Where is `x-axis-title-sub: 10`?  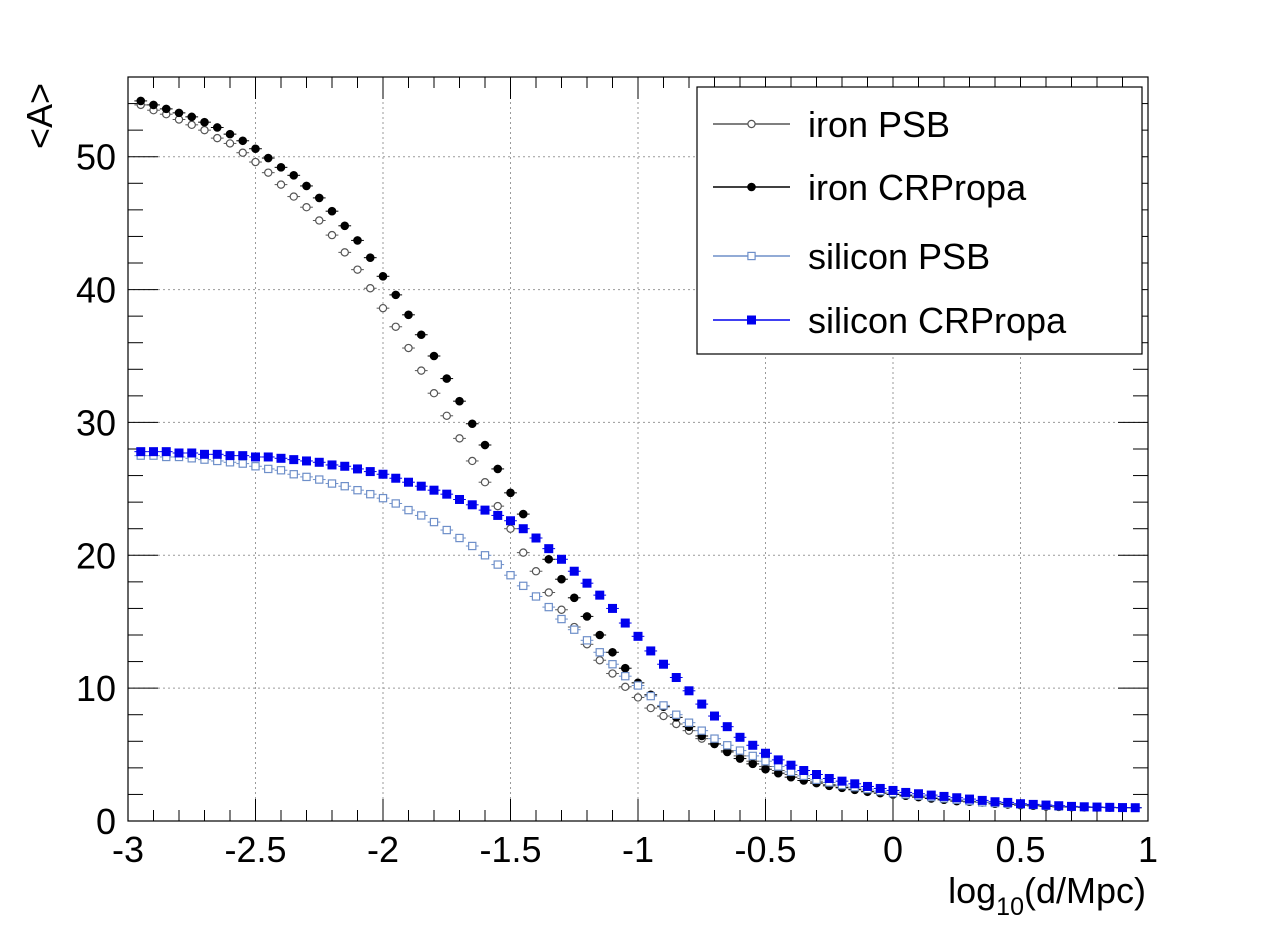 x-axis-title-sub: 10 is located at coordinates (1010, 907).